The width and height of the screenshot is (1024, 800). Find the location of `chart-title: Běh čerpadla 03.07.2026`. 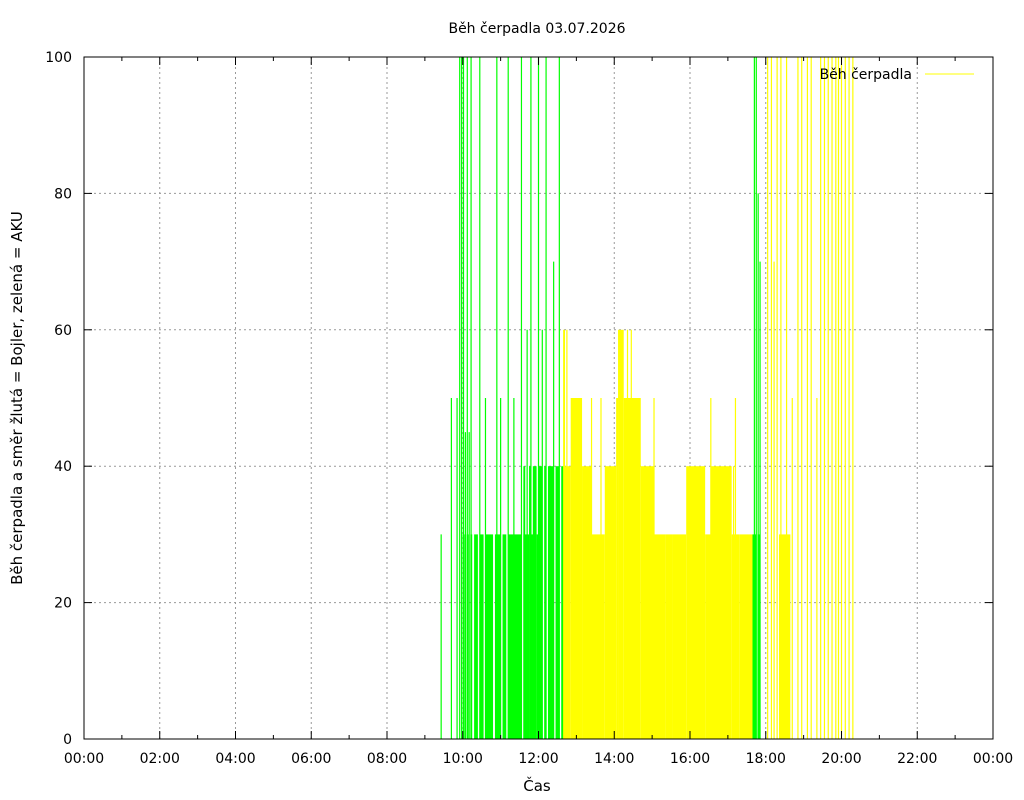

chart-title: Běh čerpadla 03.07.2026 is located at coordinates (536, 29).